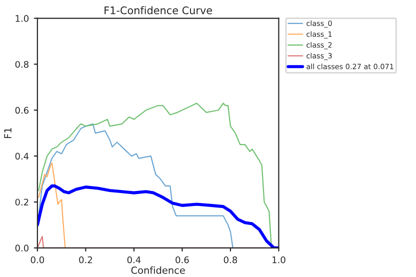  I want to click on x-axis-title: Confidence, so click(158, 270).